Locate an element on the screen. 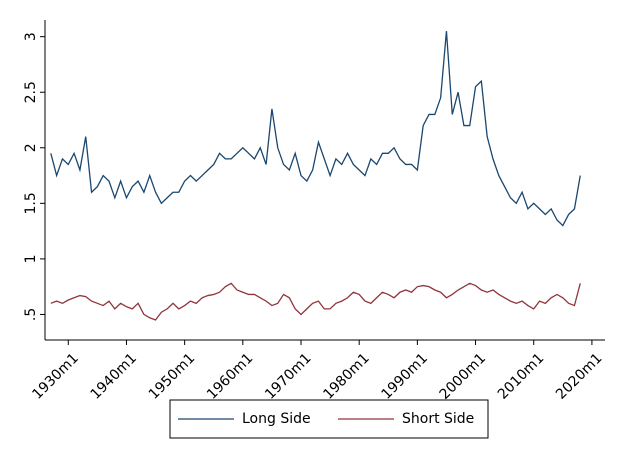 The image size is (627, 456). x-tick-label: 1990m1 is located at coordinates (405, 376).